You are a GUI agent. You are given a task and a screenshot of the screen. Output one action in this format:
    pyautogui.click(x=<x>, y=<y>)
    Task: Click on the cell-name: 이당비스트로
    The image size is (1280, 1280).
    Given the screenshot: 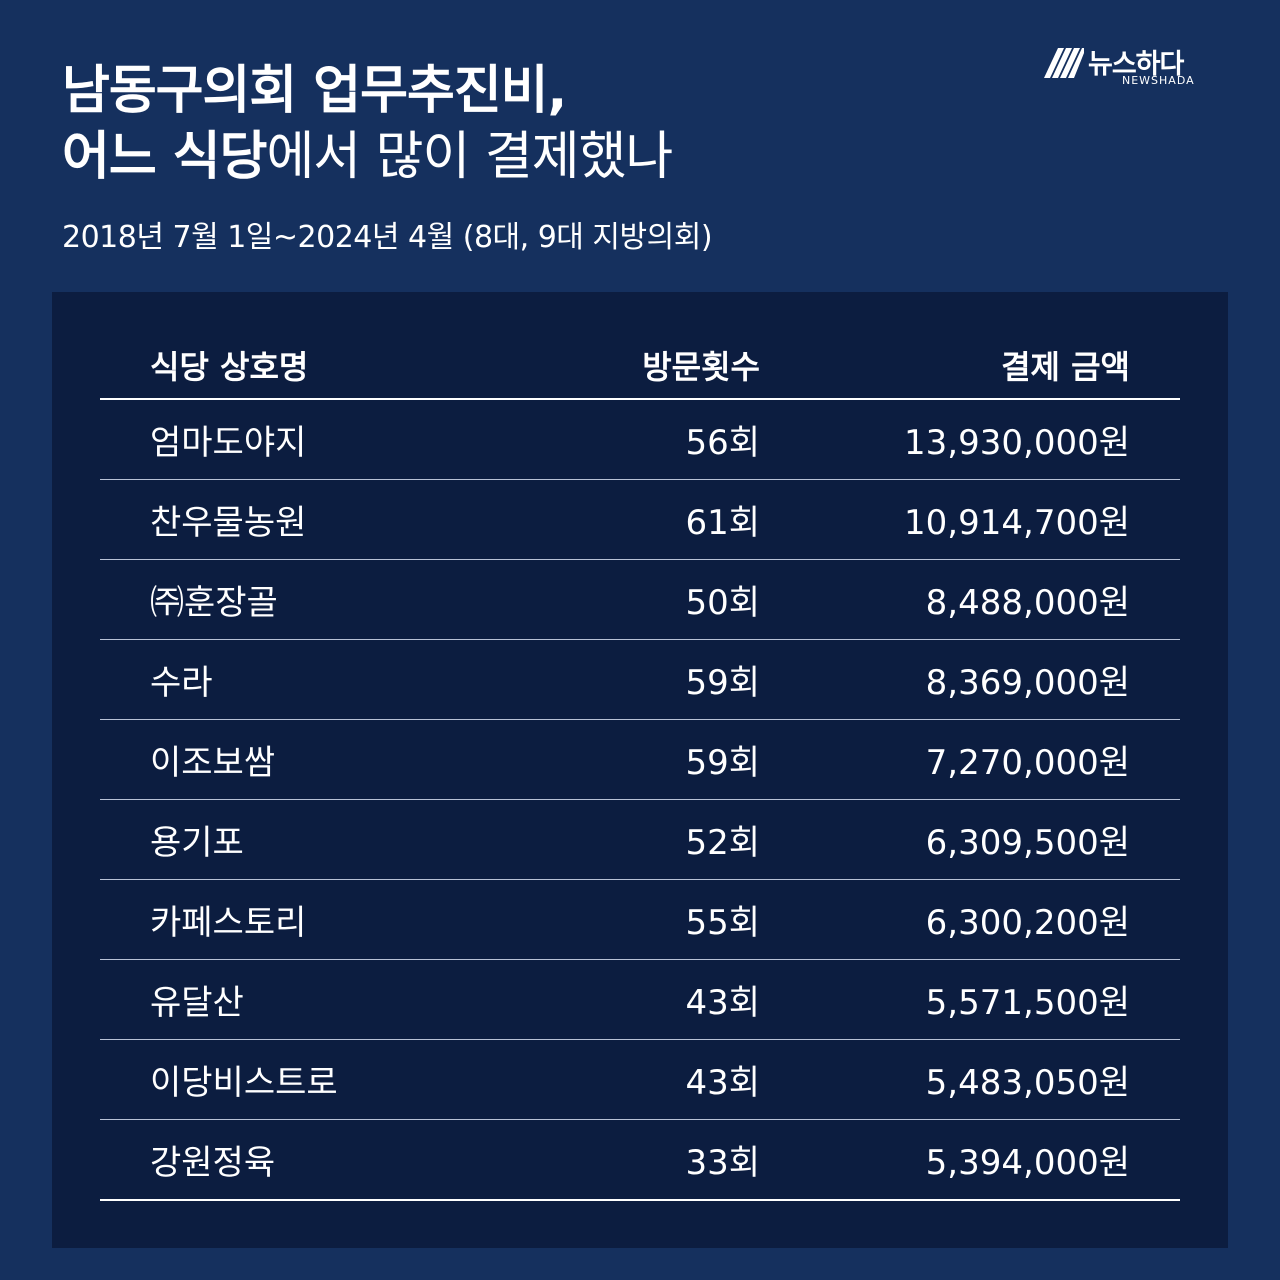 What is the action you would take?
    pyautogui.click(x=244, y=1083)
    